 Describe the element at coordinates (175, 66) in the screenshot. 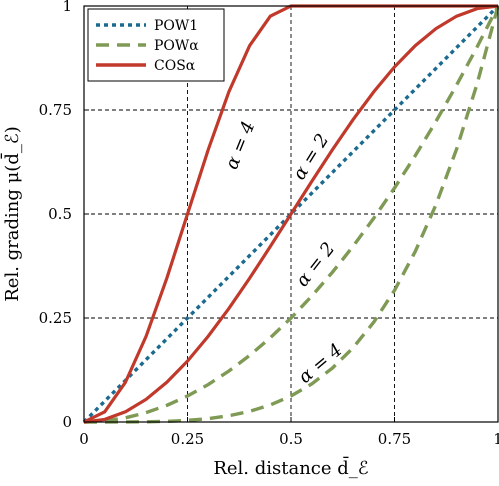

I see `legend-label: COSα` at that location.